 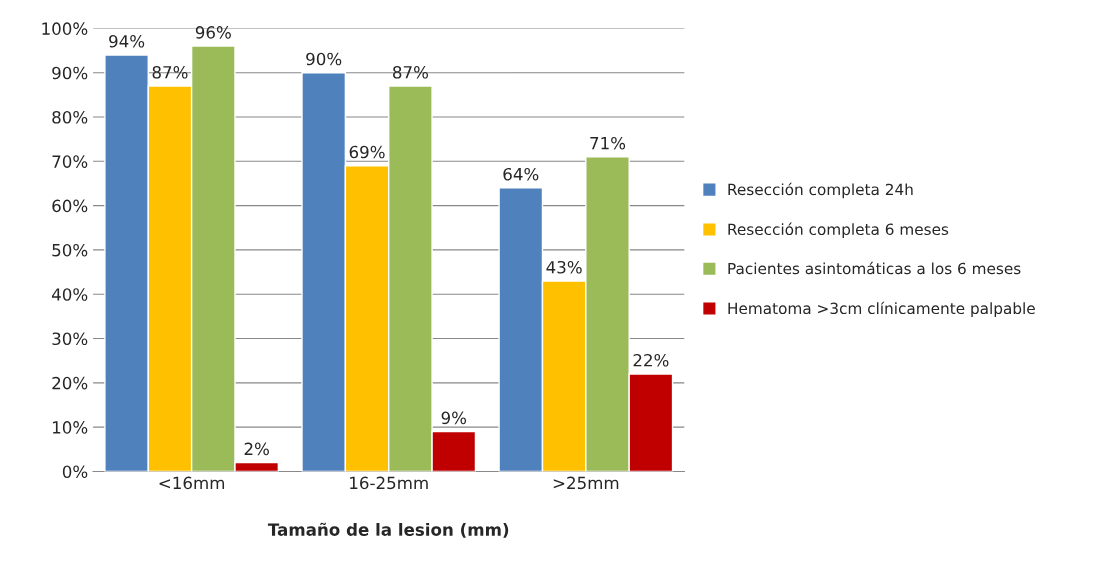 I want to click on legend-label: Pacientes asintomáticas a los 6 meses, so click(x=874, y=268).